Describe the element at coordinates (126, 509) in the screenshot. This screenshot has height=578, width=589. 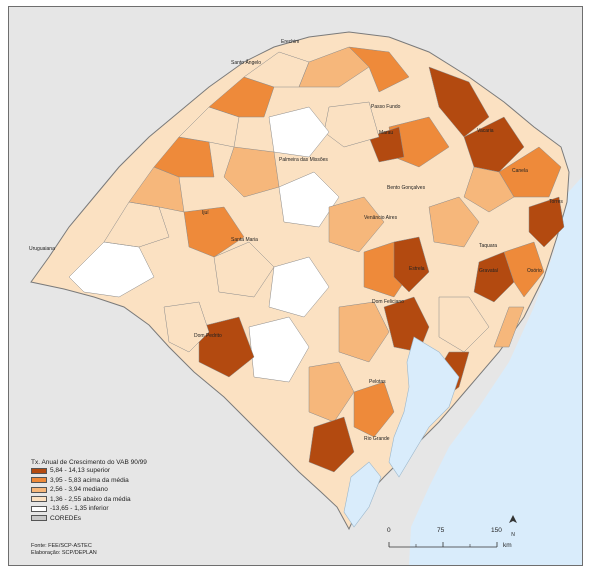
I see `legend-row: -13,65 - 1,35 inferior` at that location.